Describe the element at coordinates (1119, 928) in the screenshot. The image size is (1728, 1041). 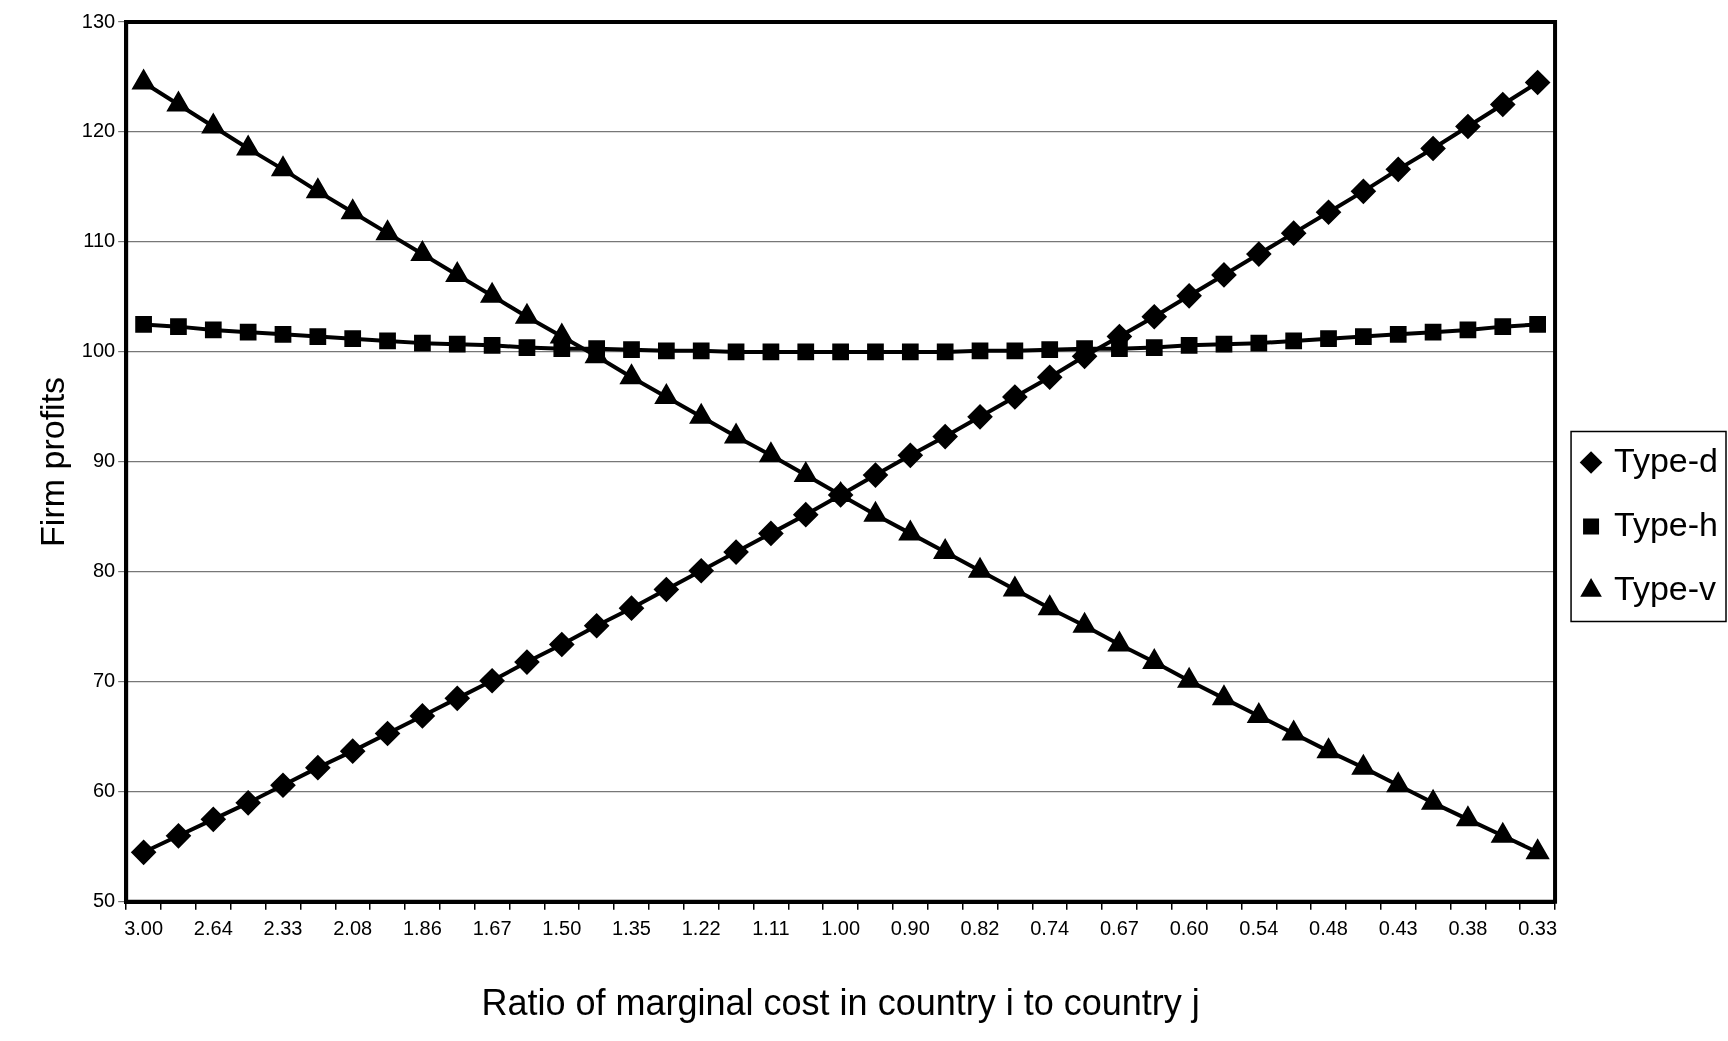
I see `x-tick-label: 0.67` at that location.